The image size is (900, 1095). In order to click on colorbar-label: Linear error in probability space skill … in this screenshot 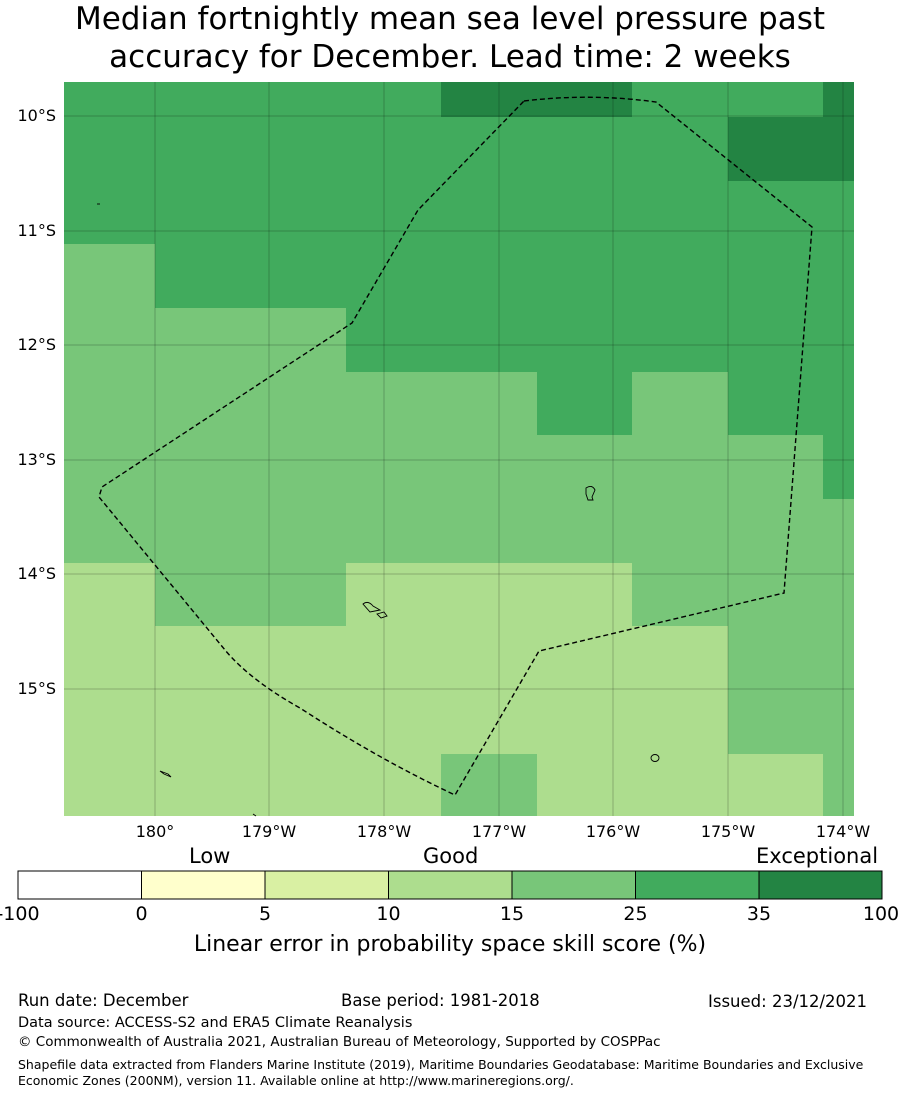, I will do `click(450, 944)`.